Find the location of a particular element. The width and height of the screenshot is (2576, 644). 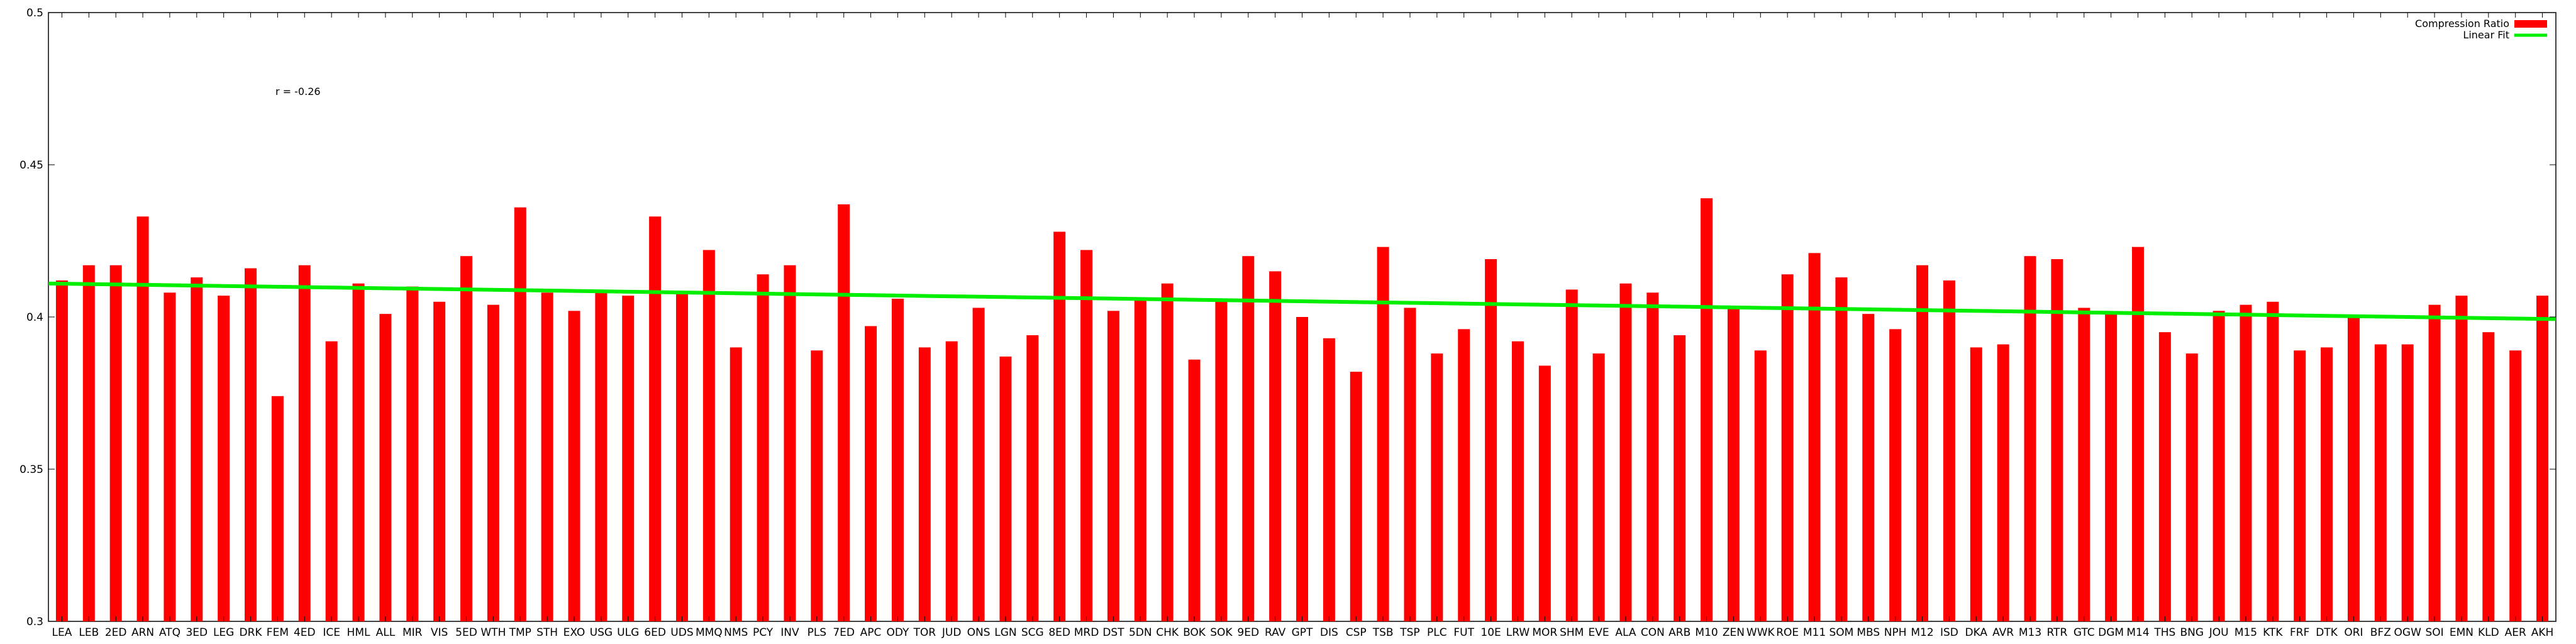

x-tick-label: ODY is located at coordinates (897, 632).